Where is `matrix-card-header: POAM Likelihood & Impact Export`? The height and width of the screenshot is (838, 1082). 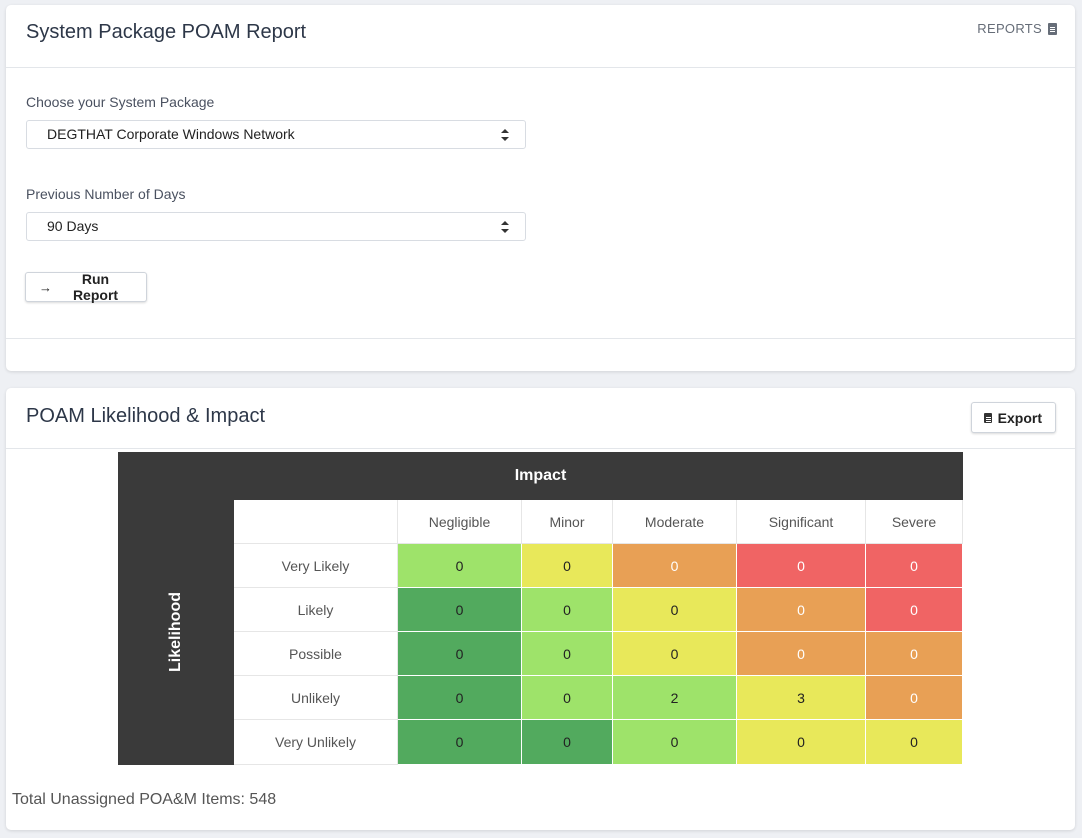
matrix-card-header: POAM Likelihood & Impact Export is located at coordinates (540, 418).